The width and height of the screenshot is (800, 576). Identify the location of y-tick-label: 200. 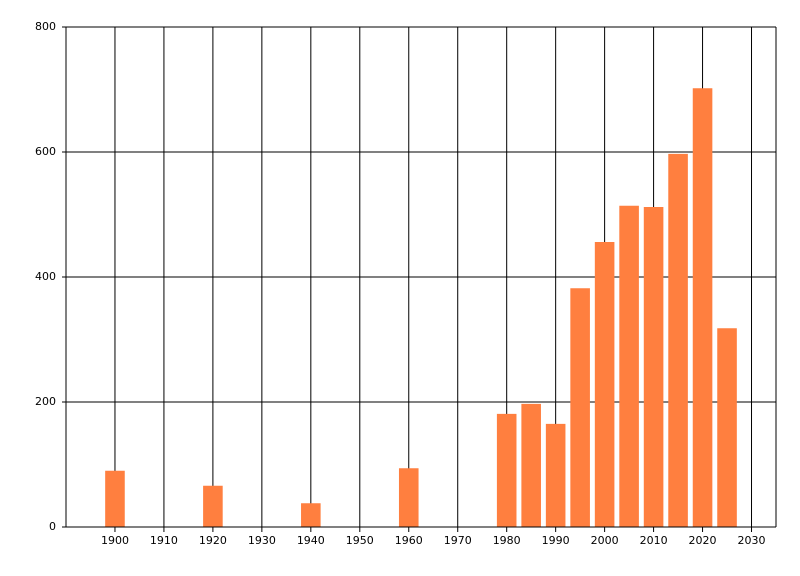
(45, 401).